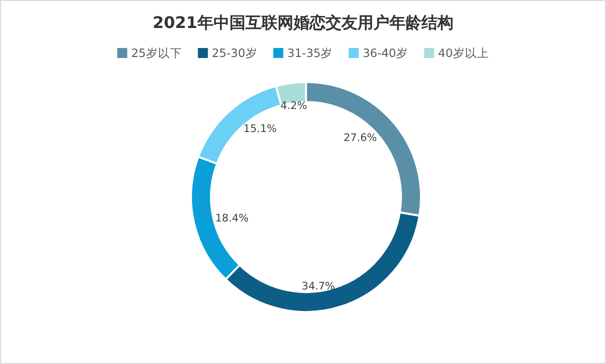  I want to click on data-label: 27.6%, so click(360, 138).